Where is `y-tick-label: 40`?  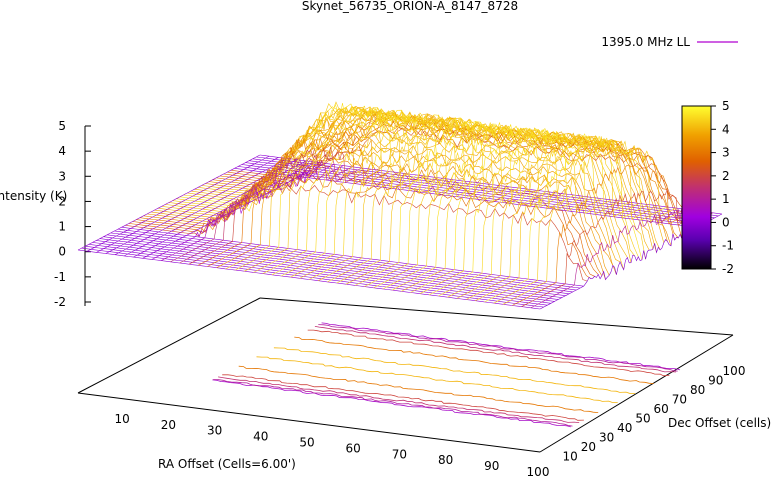 y-tick-label: 40 is located at coordinates (624, 428).